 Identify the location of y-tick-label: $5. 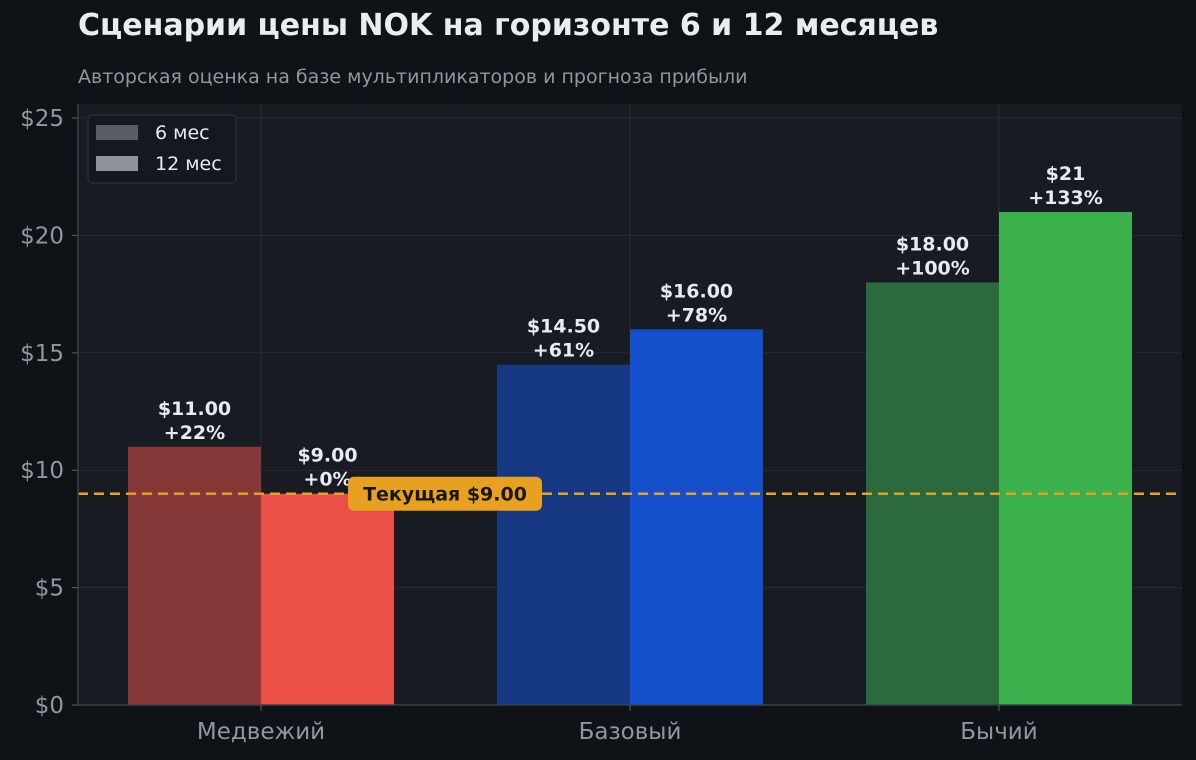
(49, 589).